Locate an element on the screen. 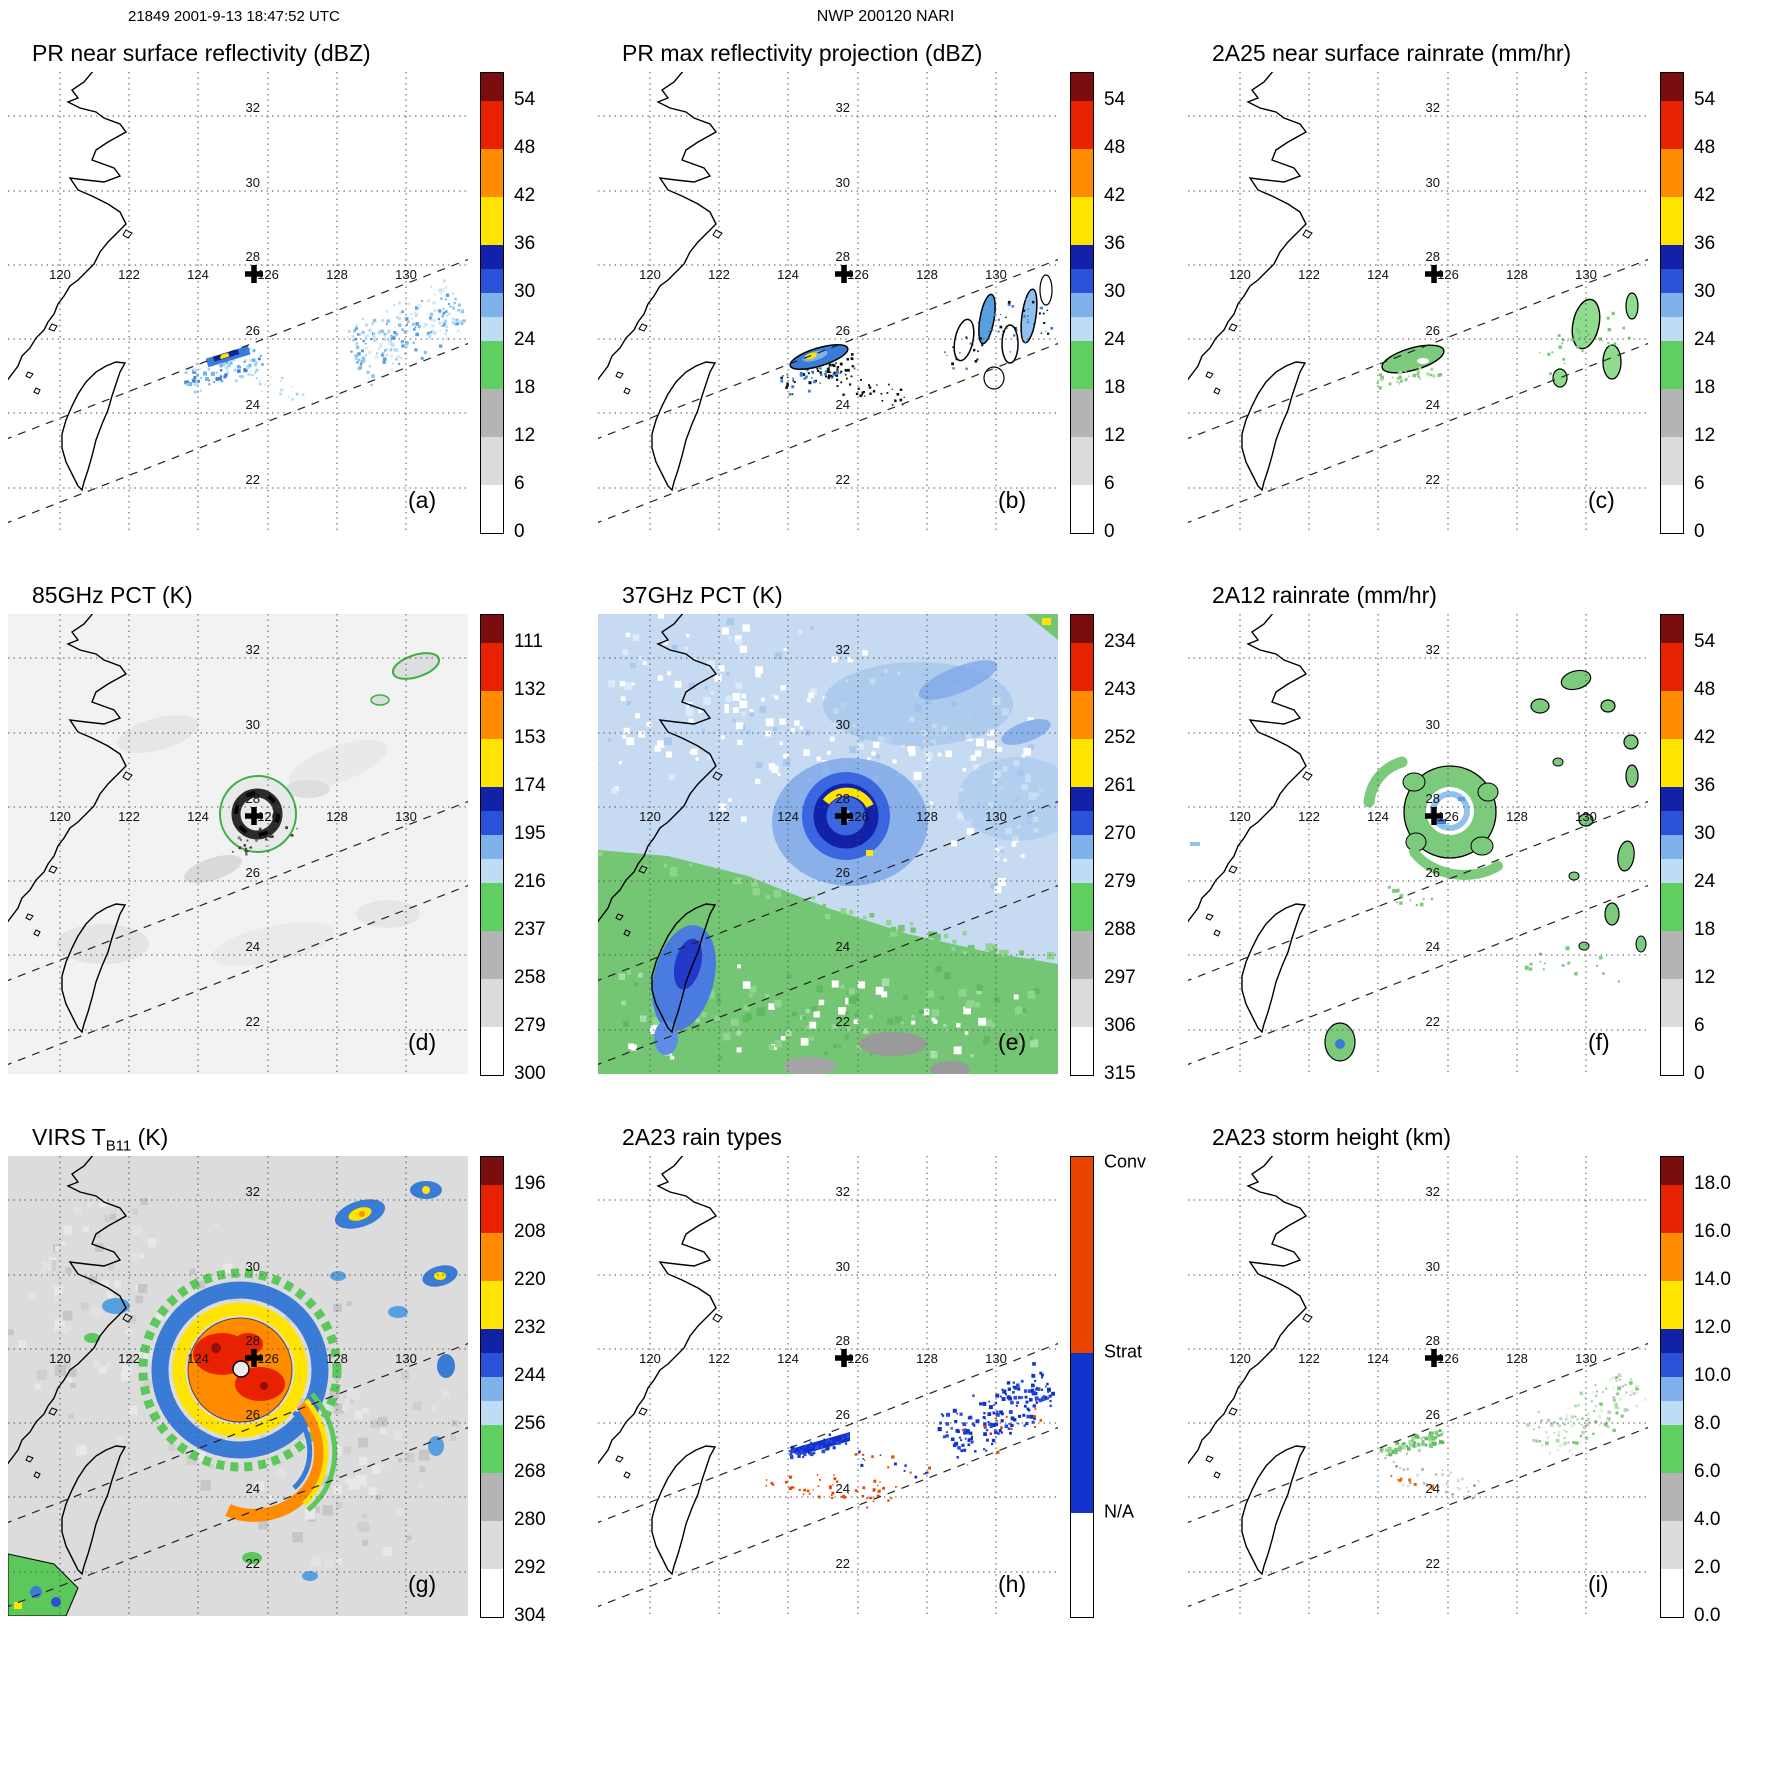 This screenshot has height=1771, width=1771. rain-blobs-east is located at coordinates (1588, 811).